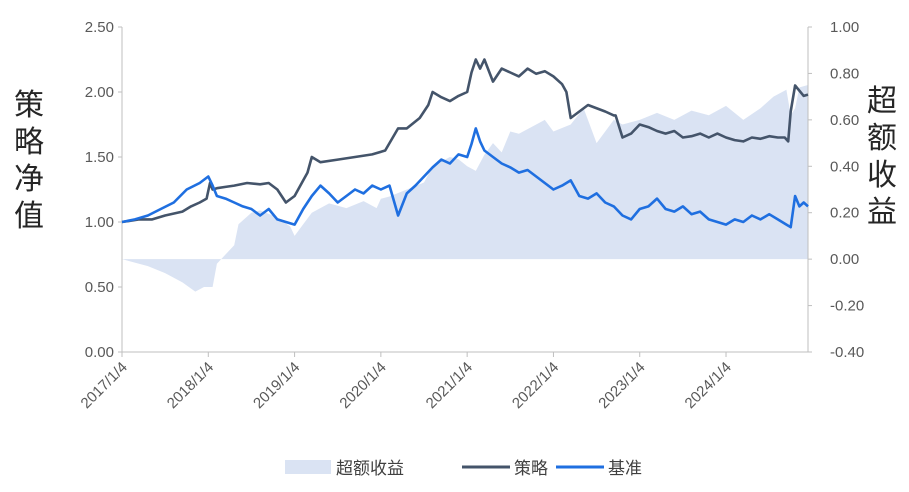 This screenshot has width=909, height=492. I want to click on x-tick-label: 2024/1/4, so click(708, 385).